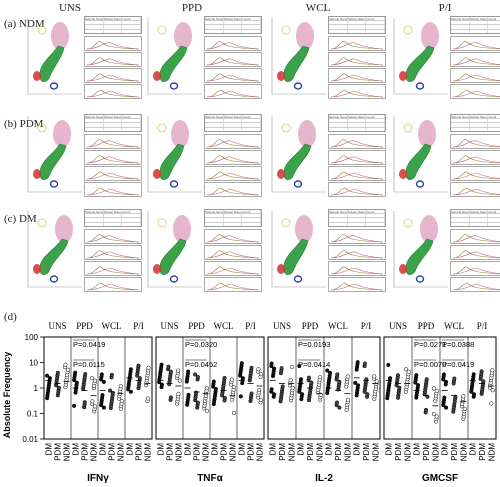 The height and width of the screenshot is (487, 500). I want to click on p-value: P=0.0193, so click(314, 344).